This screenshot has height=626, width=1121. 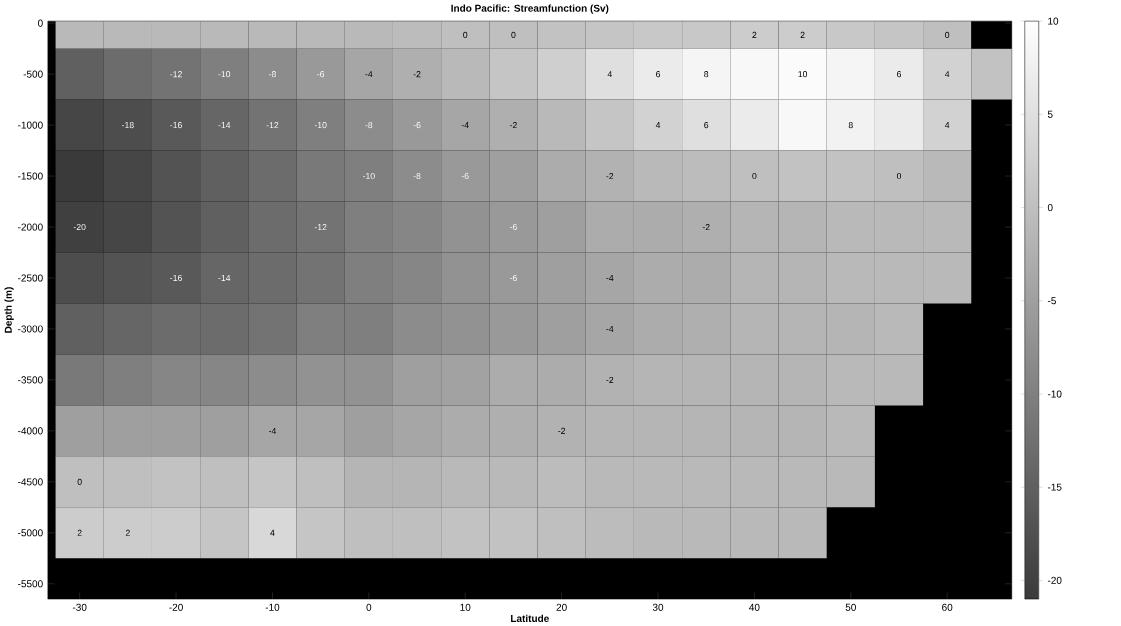 I want to click on x-tick-label: 0, so click(x=369, y=607).